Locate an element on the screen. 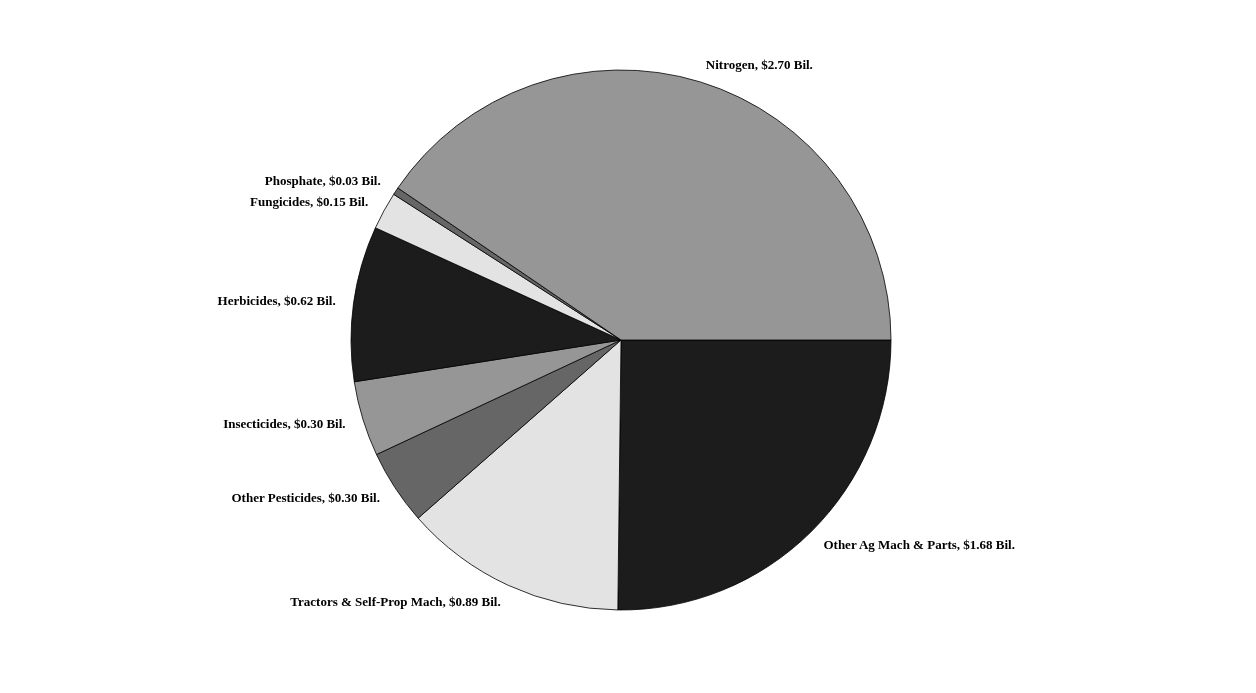  slice-label: Other Ag Mach & Parts, $1.68 Bil. is located at coordinates (919, 544).